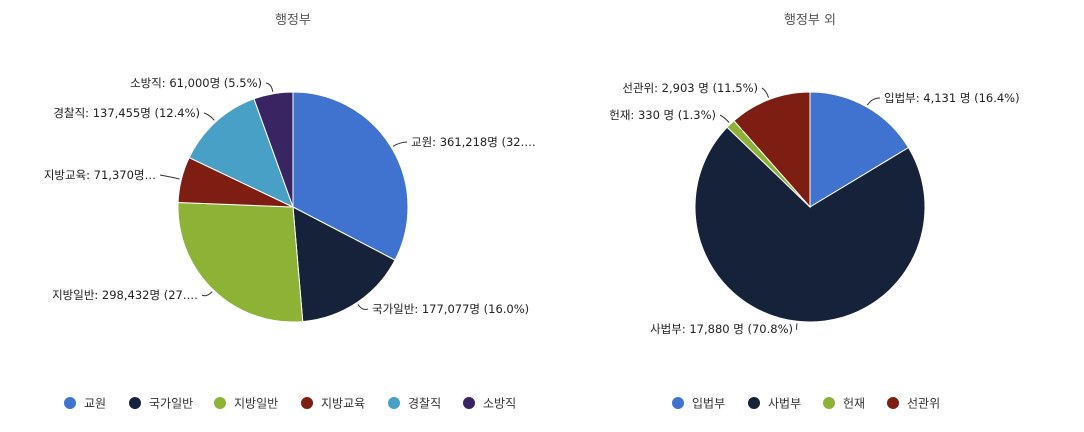 The height and width of the screenshot is (432, 1084). I want to click on legend-label: 경찰직, so click(424, 404).